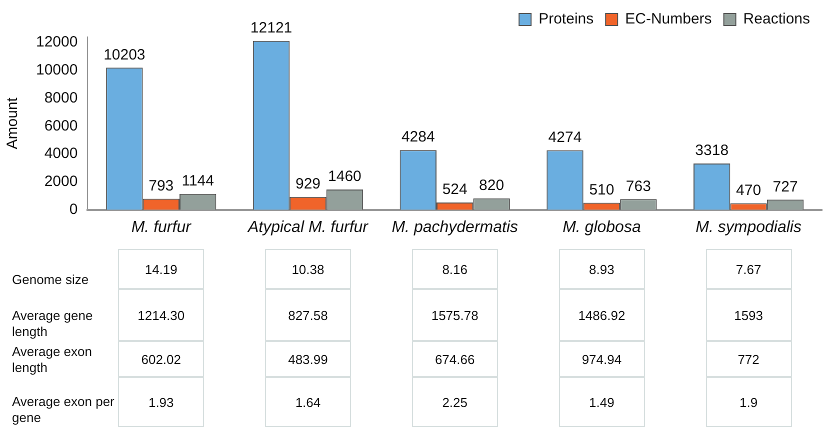 This screenshot has width=826, height=430. I want to click on x-tick-label: M. furfur, so click(161, 227).